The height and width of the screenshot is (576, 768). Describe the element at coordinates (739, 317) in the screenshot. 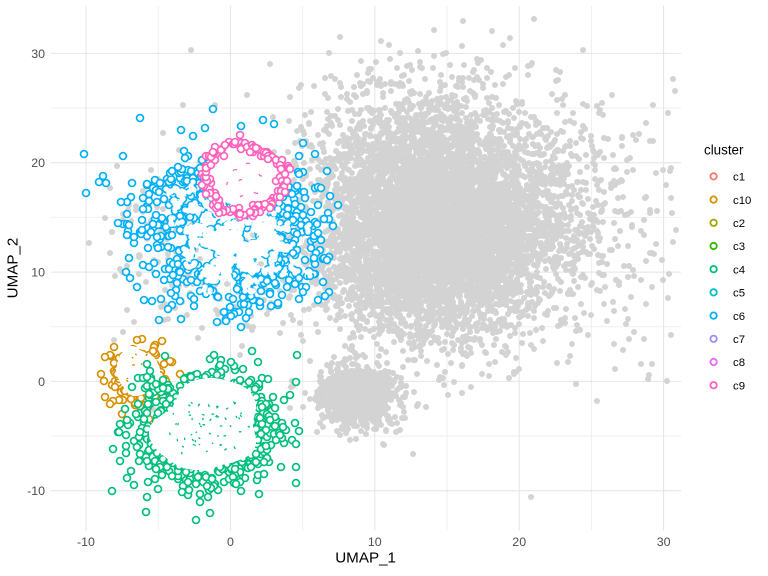

I see `svg-text: c6` at that location.